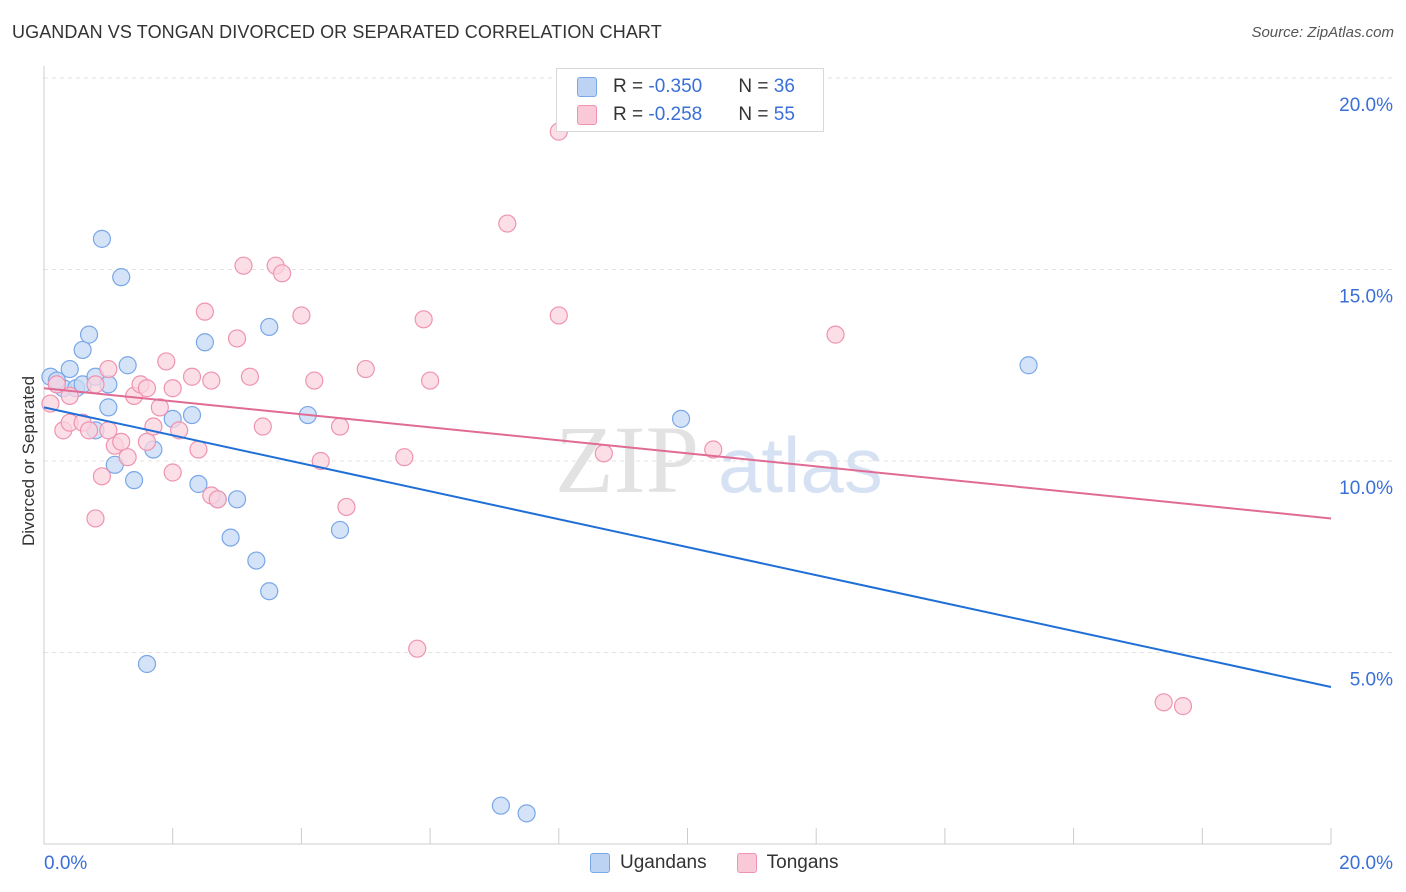 The height and width of the screenshot is (892, 1406). Describe the element at coordinates (746, 863) in the screenshot. I see `series-swatch-tongans` at that location.